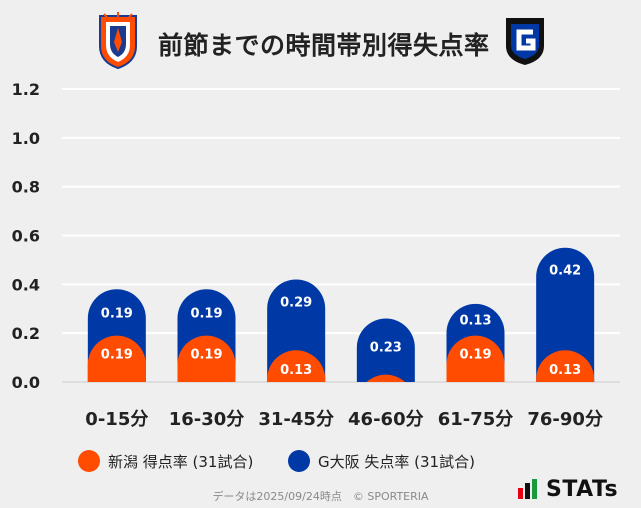  I want to click on page-title: 前節までの時間帯別得失点率, so click(324, 45).